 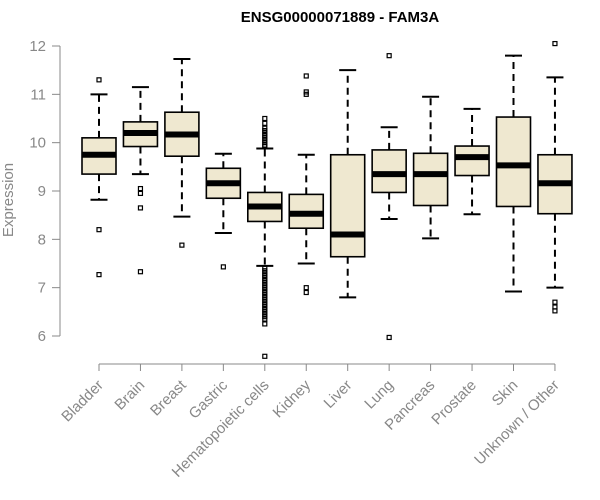 What do you see at coordinates (37, 46) in the screenshot?
I see `y-tick-label: 12` at bounding box center [37, 46].